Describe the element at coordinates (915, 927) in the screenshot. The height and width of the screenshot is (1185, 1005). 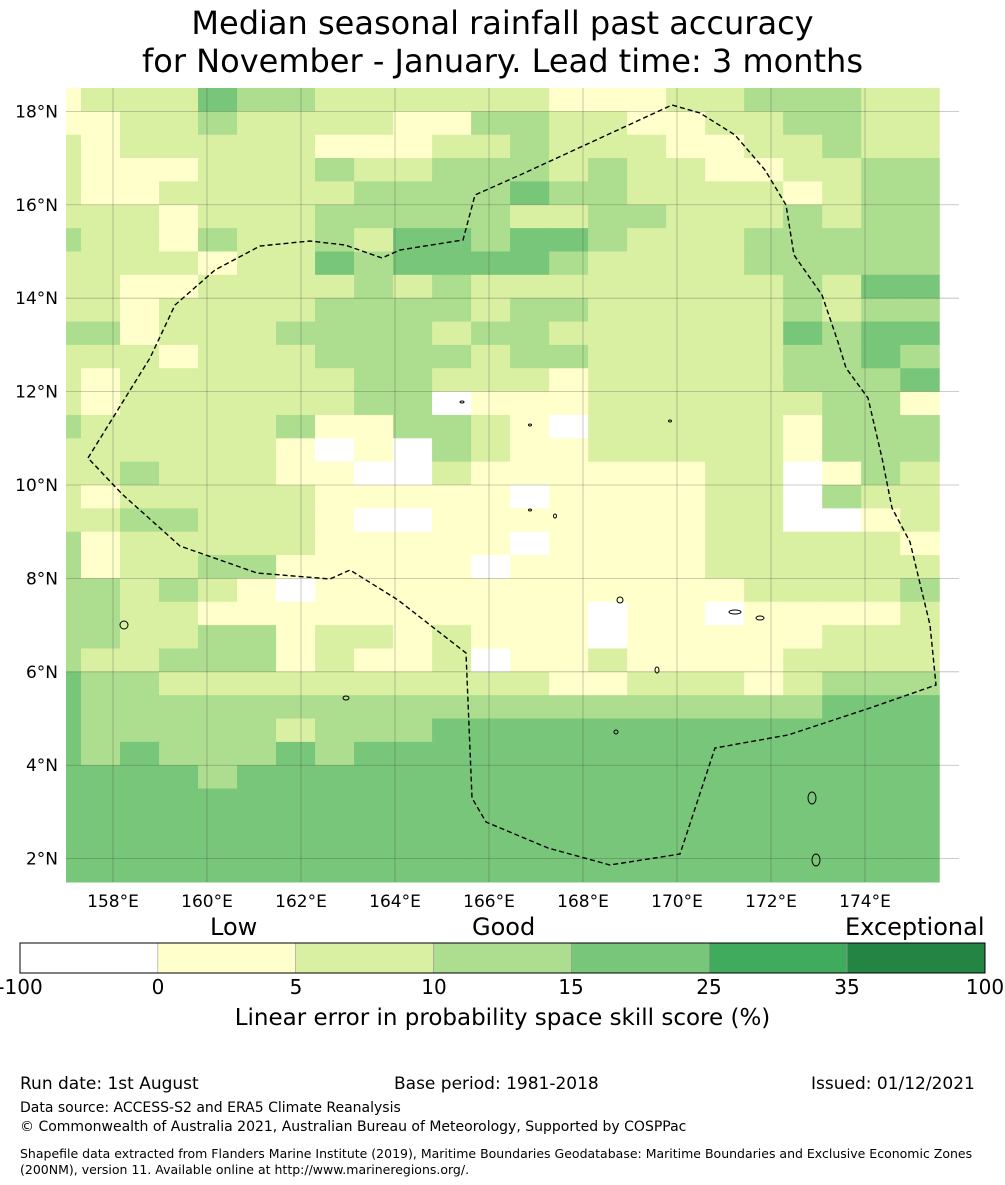
I see `colorbar-word-exceptional: Exceptional` at that location.